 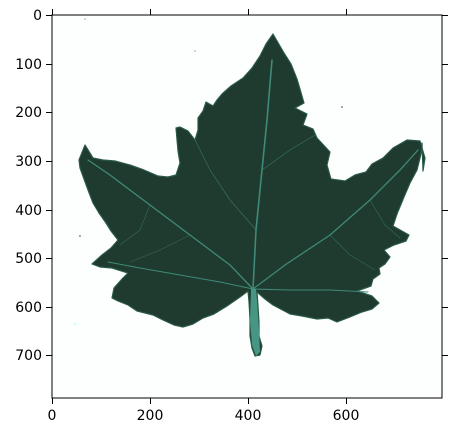 I want to click on left-upper-vein, so click(x=225, y=185).